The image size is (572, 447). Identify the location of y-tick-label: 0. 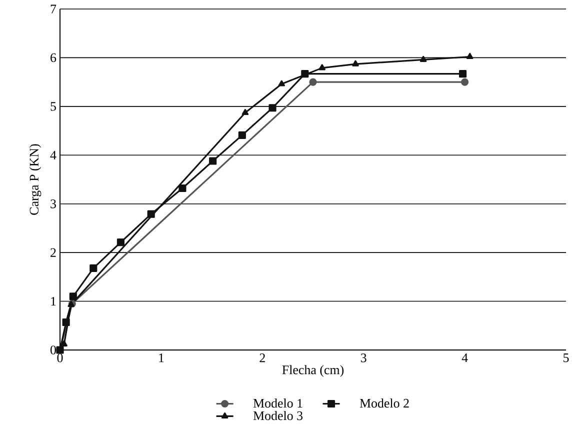
(53, 350).